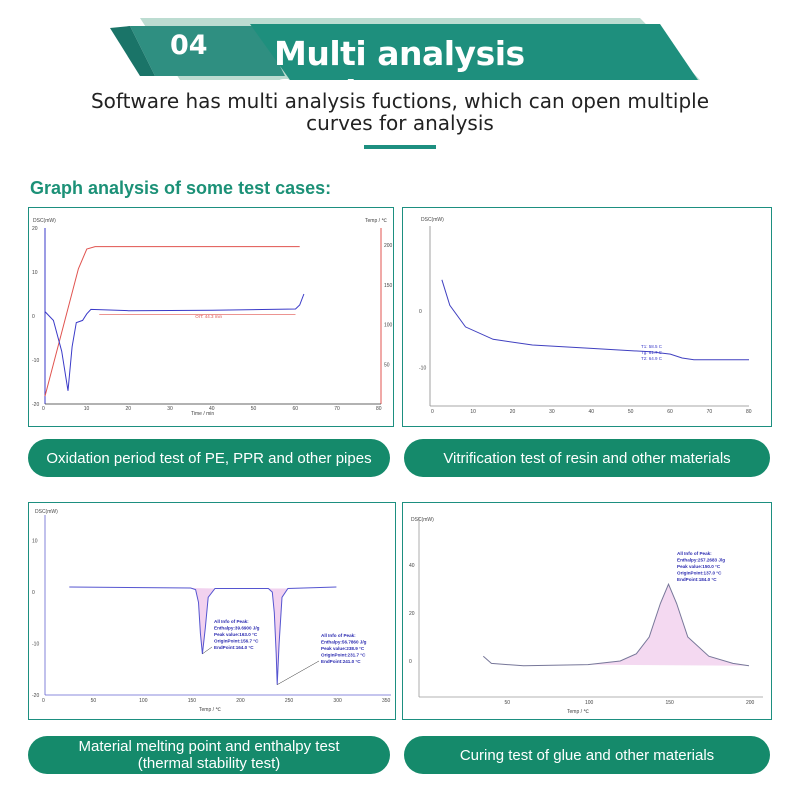  I want to click on y-tick-label-right: 100, so click(388, 326).